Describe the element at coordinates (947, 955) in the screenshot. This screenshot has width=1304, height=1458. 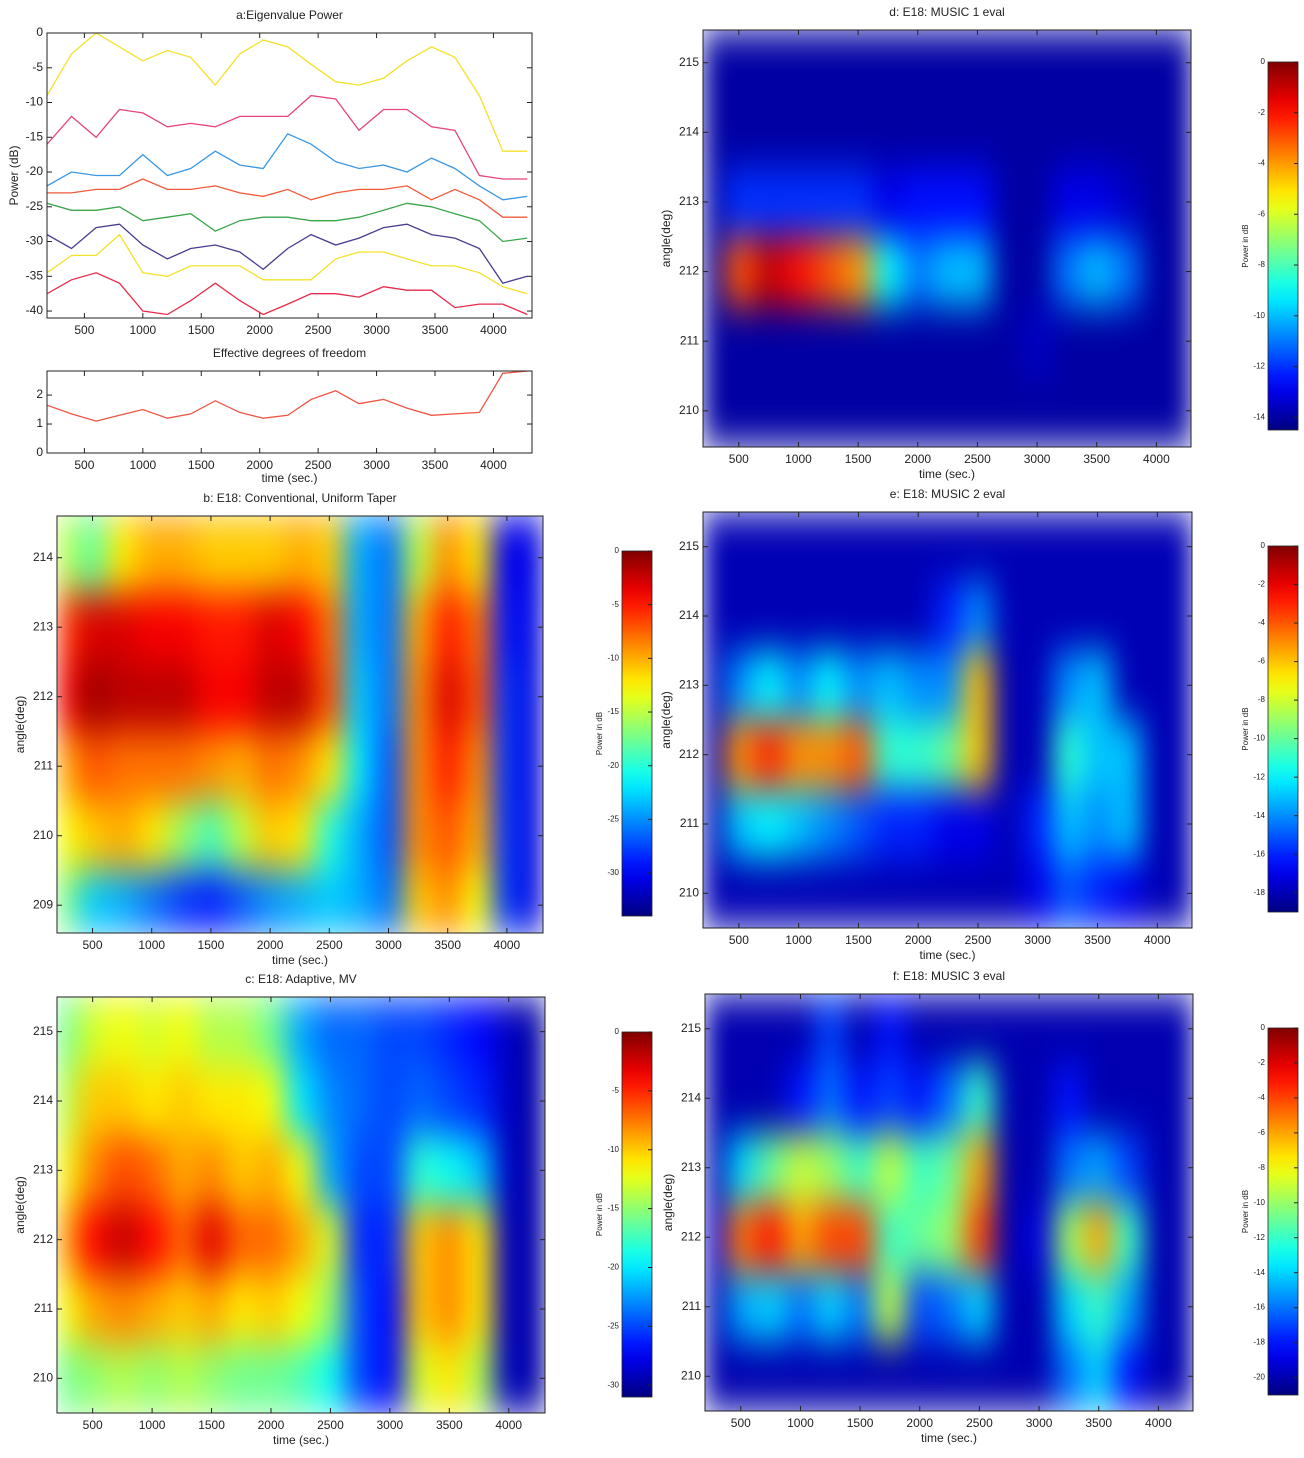
I see `x-axis-label: time (sec.)` at that location.